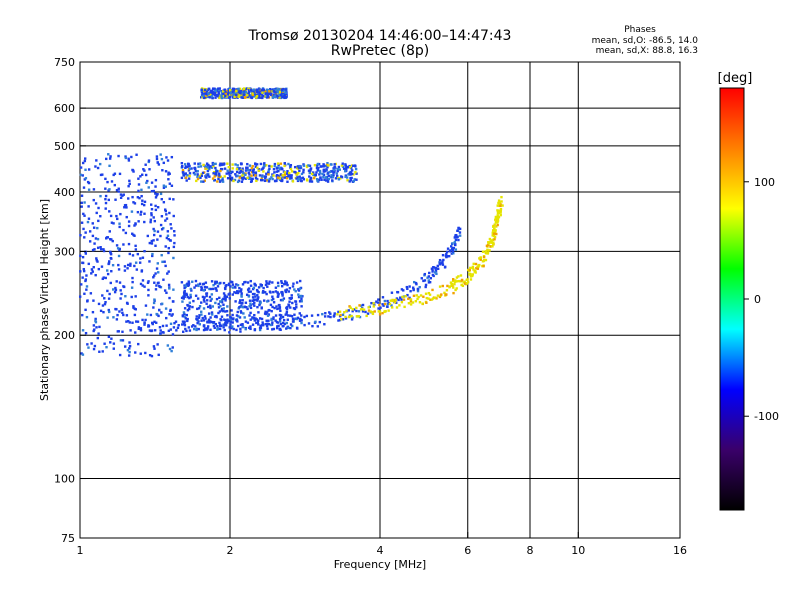 This screenshot has width=800, height=600. I want to click on x-axis-label: Frequency [MHz], so click(380, 564).